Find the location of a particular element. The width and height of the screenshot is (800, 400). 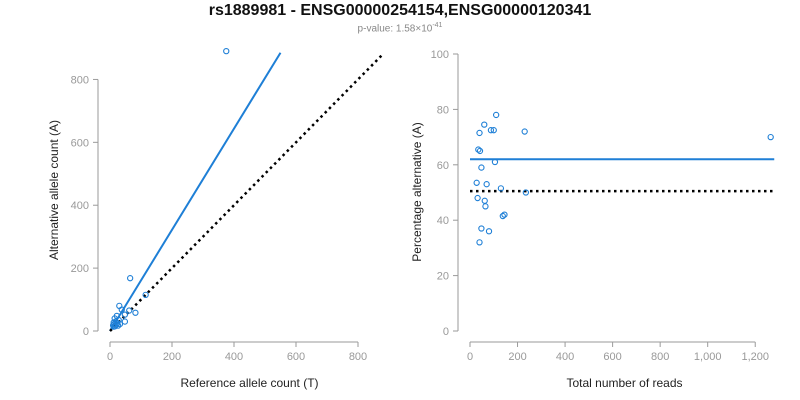

y-tick-label: 40 is located at coordinates (443, 221).